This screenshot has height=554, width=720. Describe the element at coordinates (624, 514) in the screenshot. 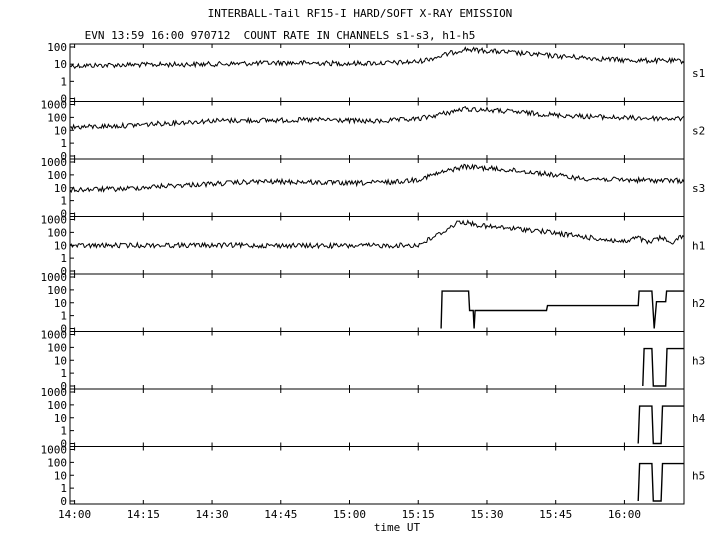

I see `x-tick-label: 16:00` at that location.